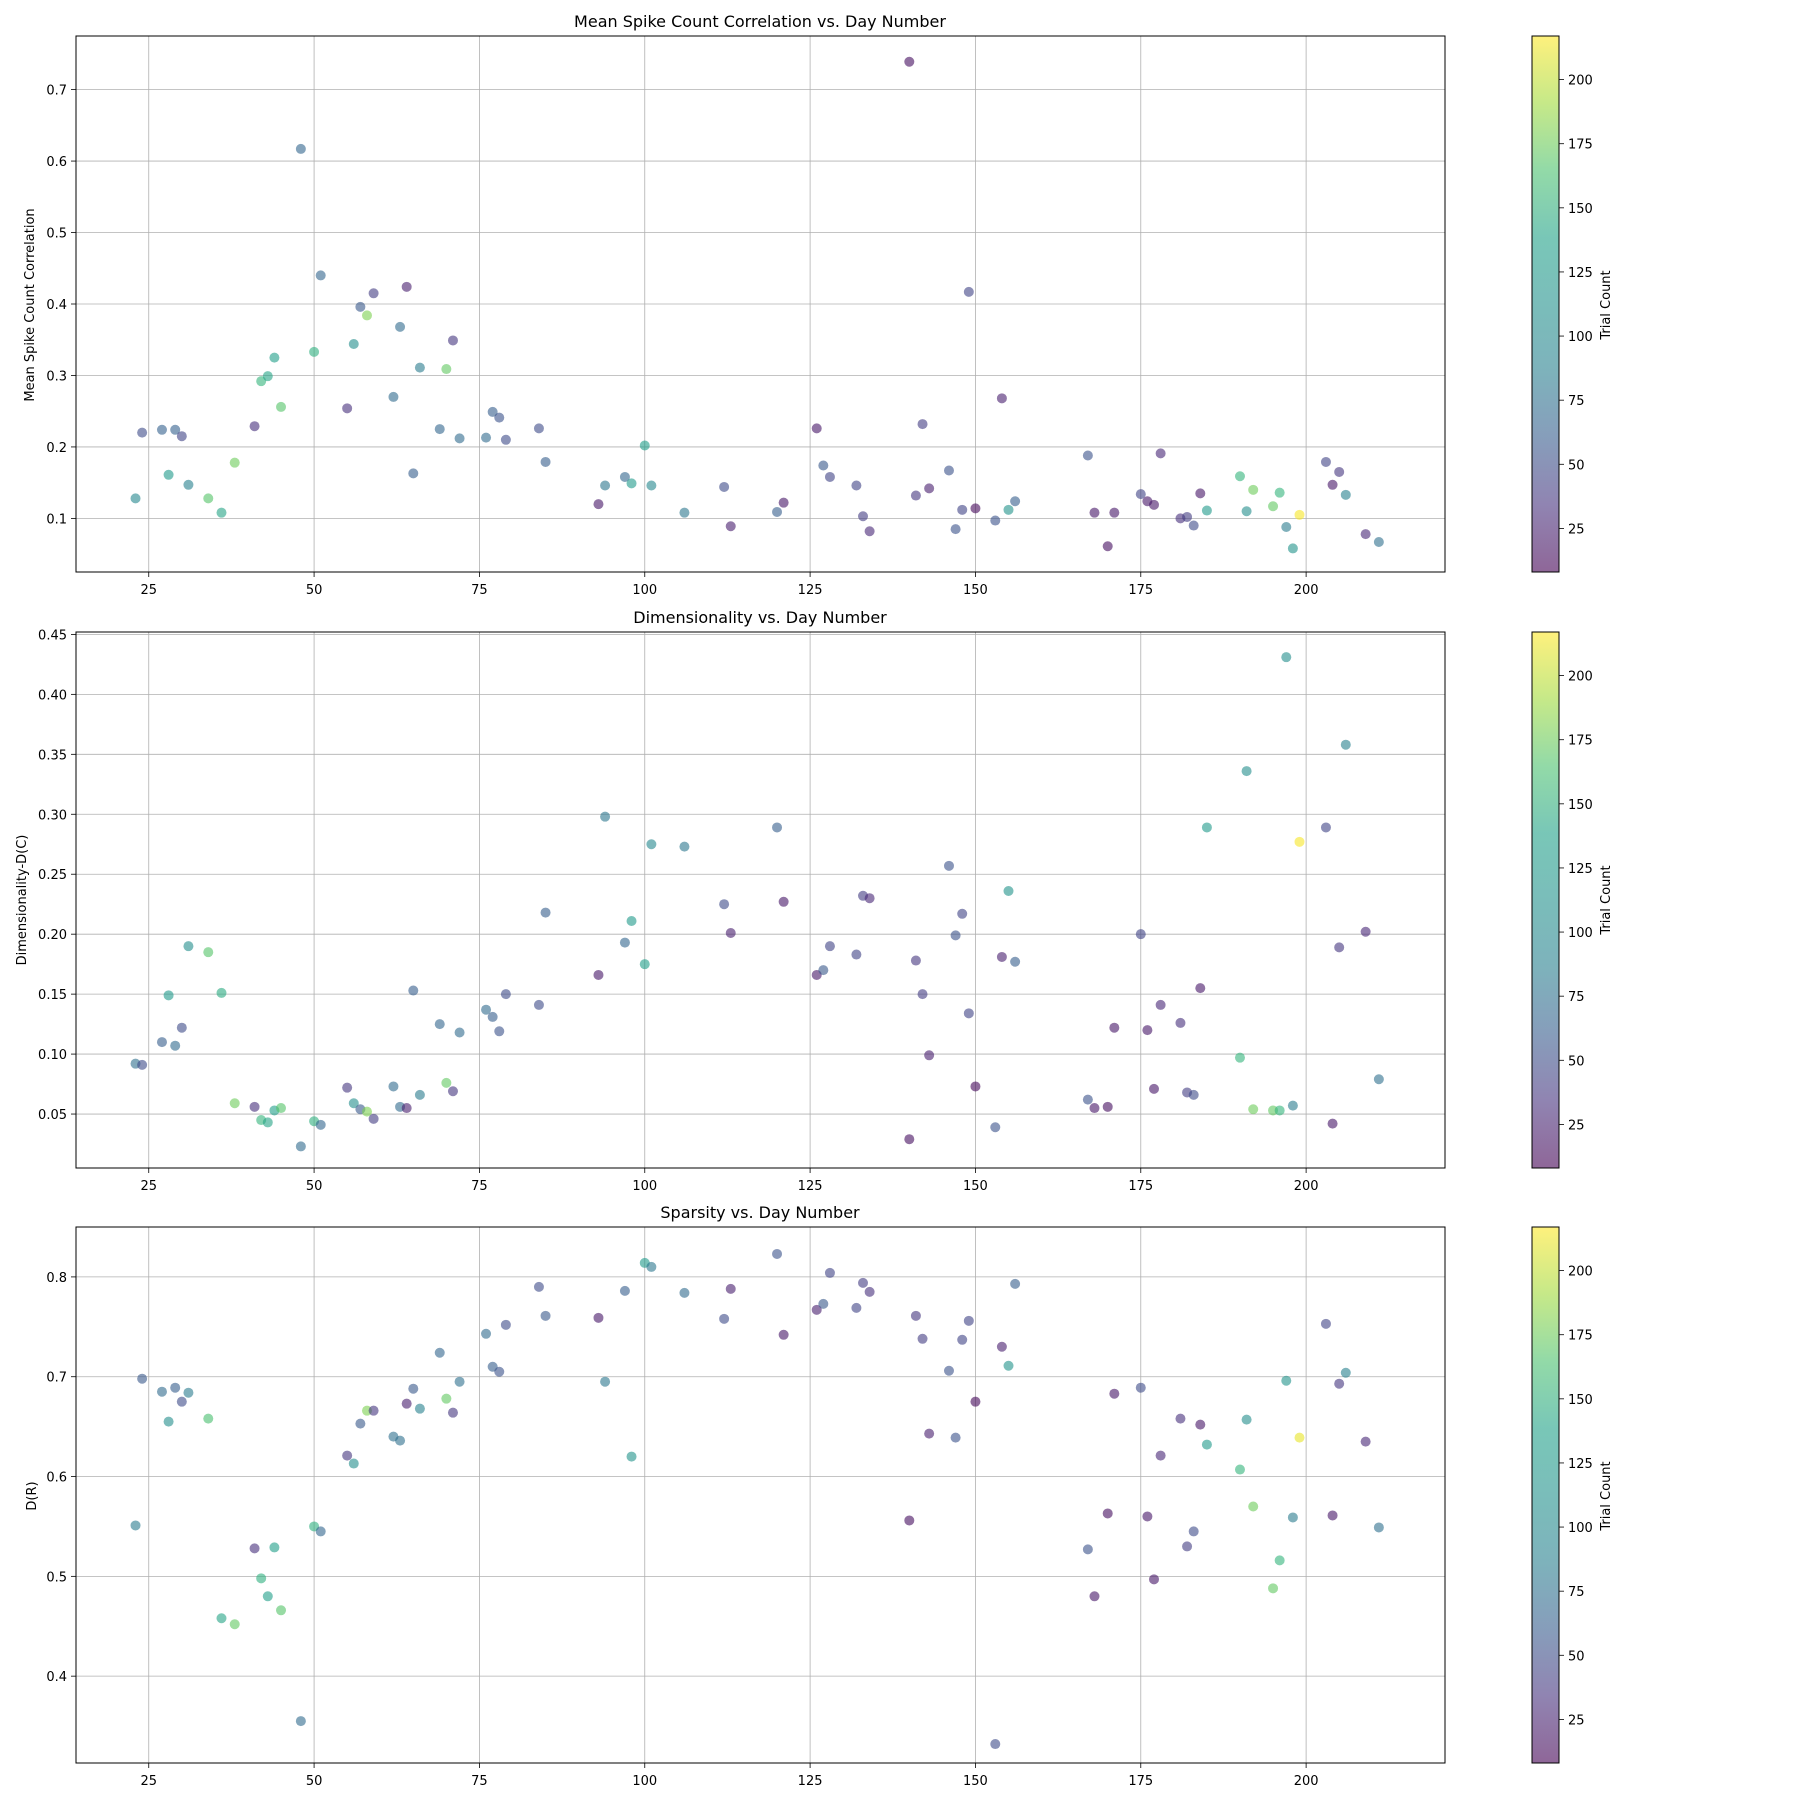 This screenshot has width=1800, height=1800. I want to click on y-axis-label: Dimensionality-D(C), so click(22, 900).